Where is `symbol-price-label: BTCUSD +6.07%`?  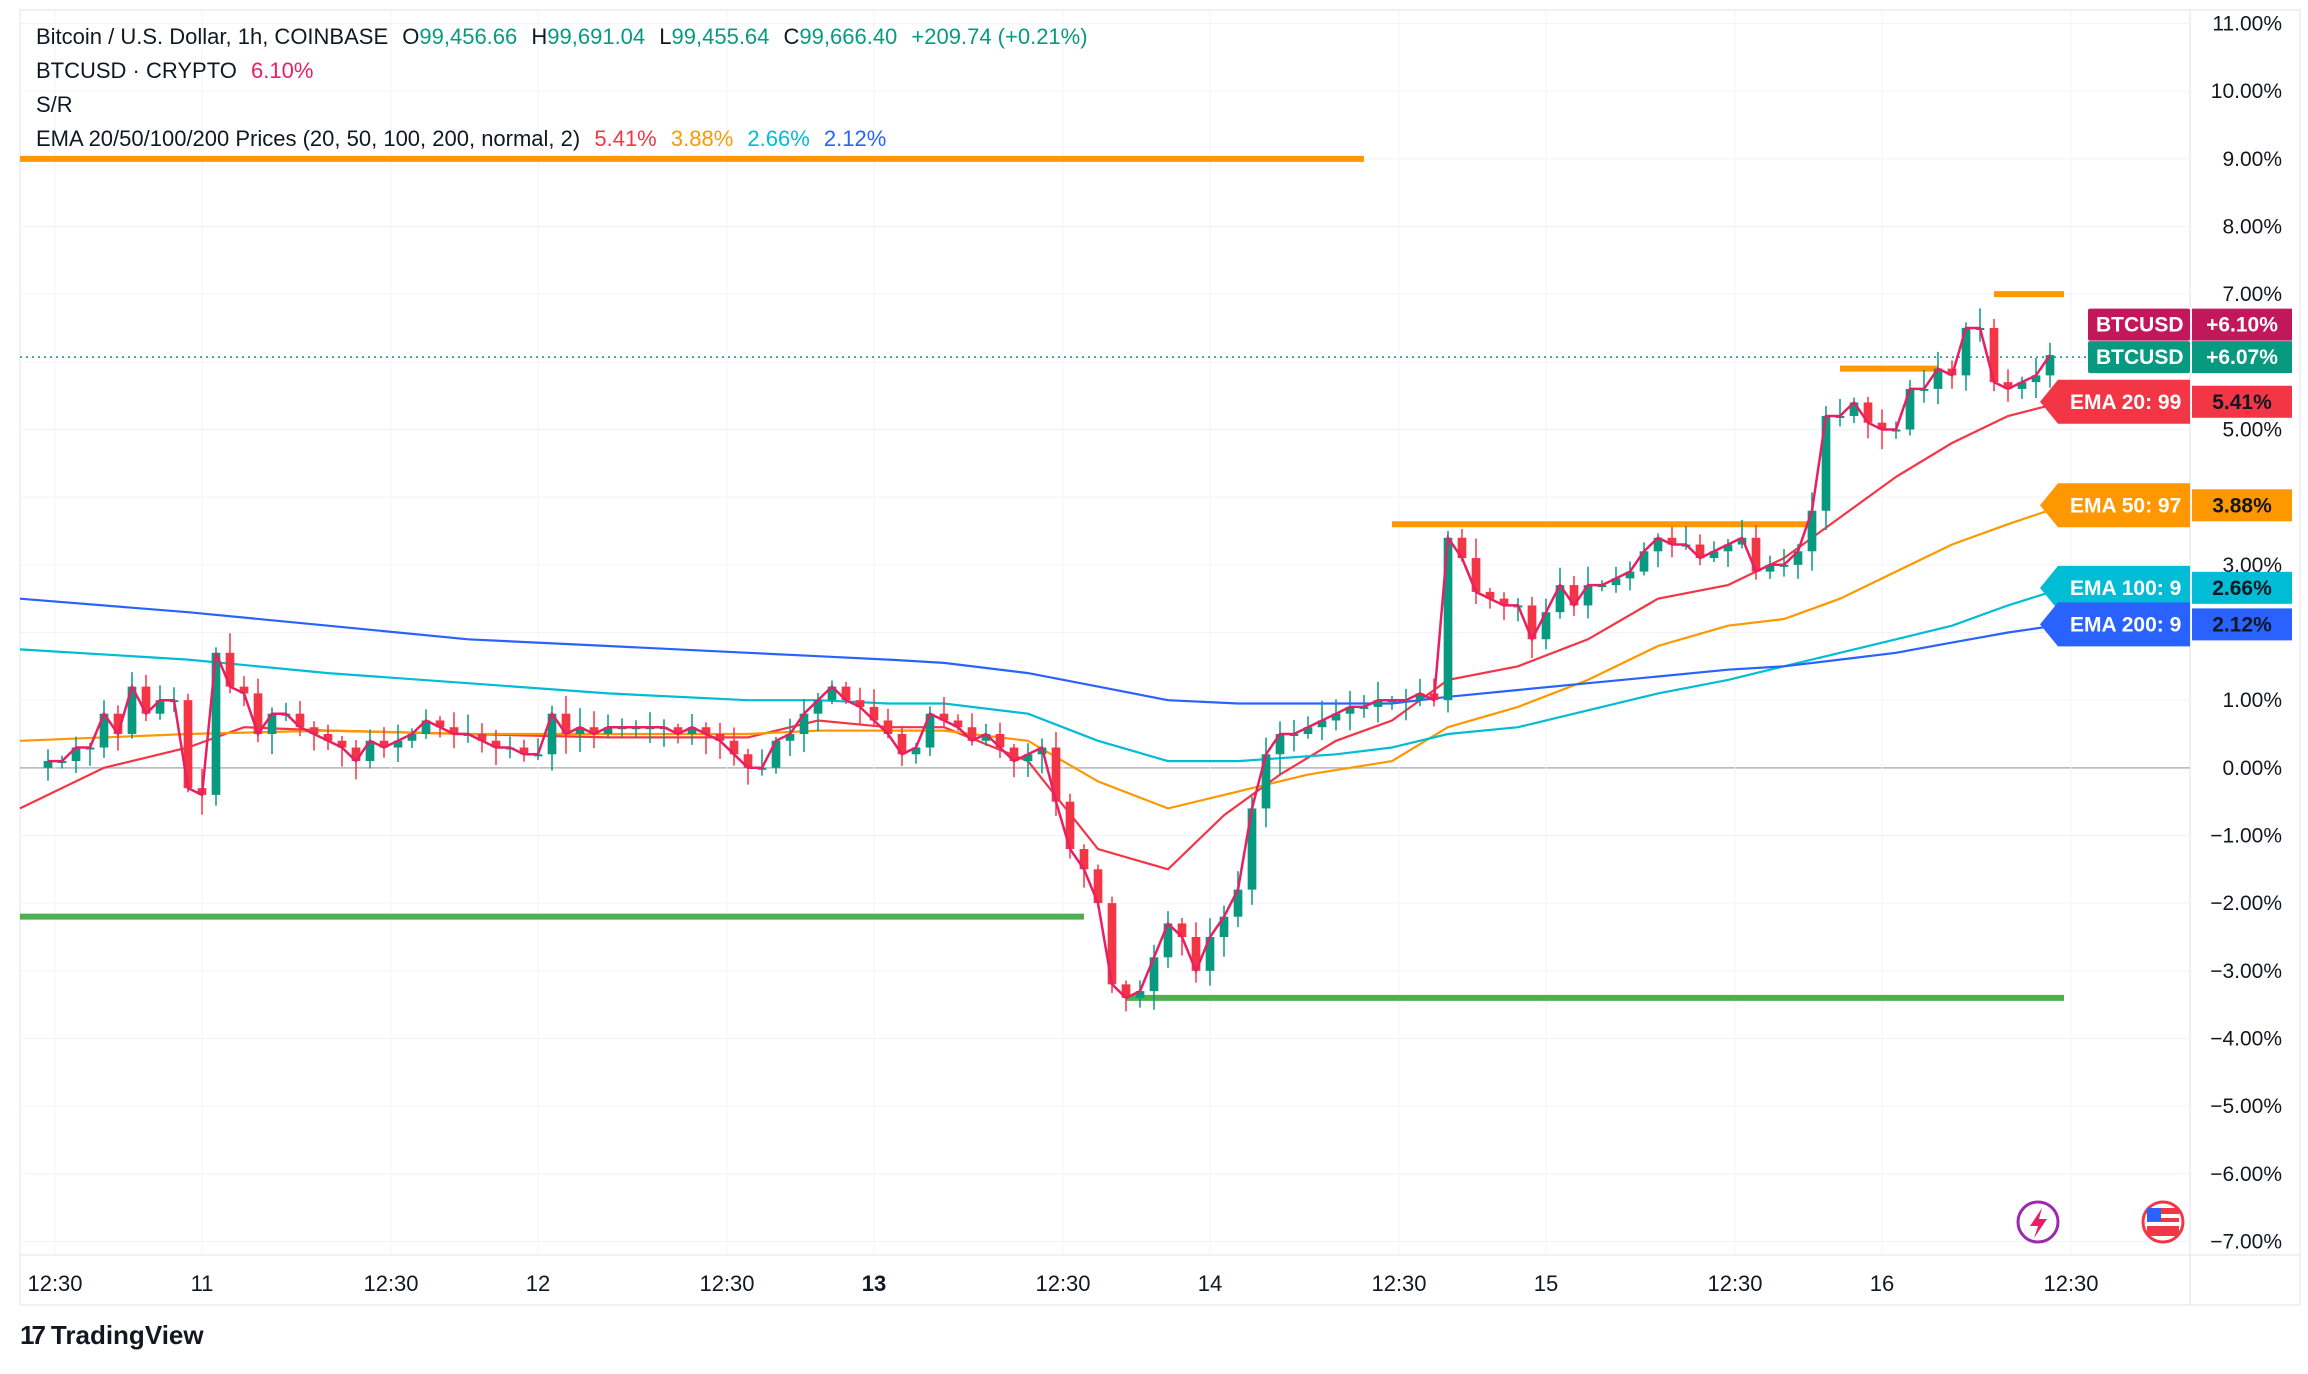
symbol-price-label: BTCUSD +6.07% is located at coordinates (2190, 357).